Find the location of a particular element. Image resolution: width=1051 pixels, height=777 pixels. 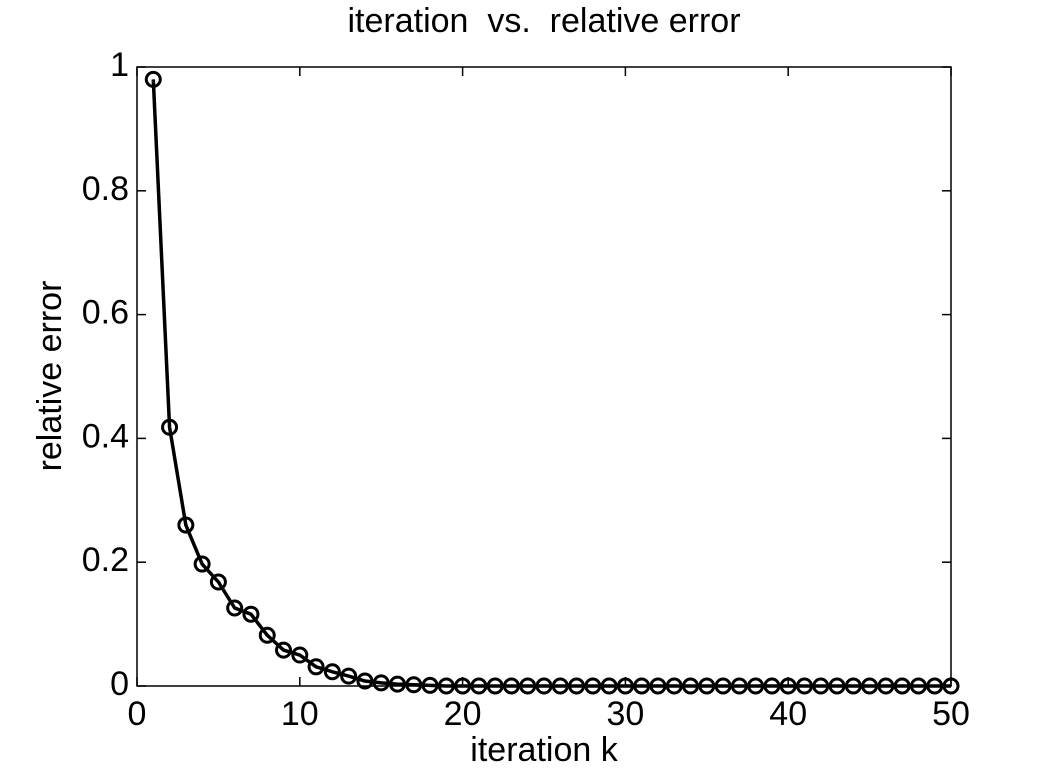

x-tick-label: 20 is located at coordinates (463, 714).